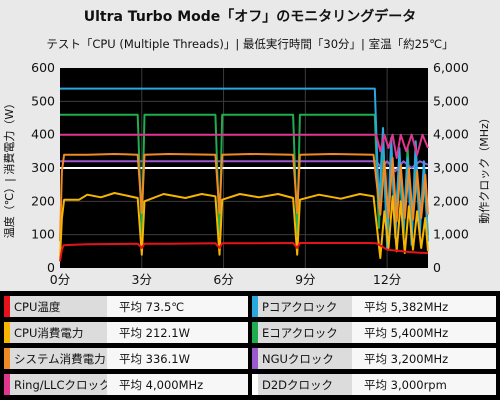 The image size is (500, 400). Describe the element at coordinates (43, 234) in the screenshot. I see `left-tick-label: 100` at that location.